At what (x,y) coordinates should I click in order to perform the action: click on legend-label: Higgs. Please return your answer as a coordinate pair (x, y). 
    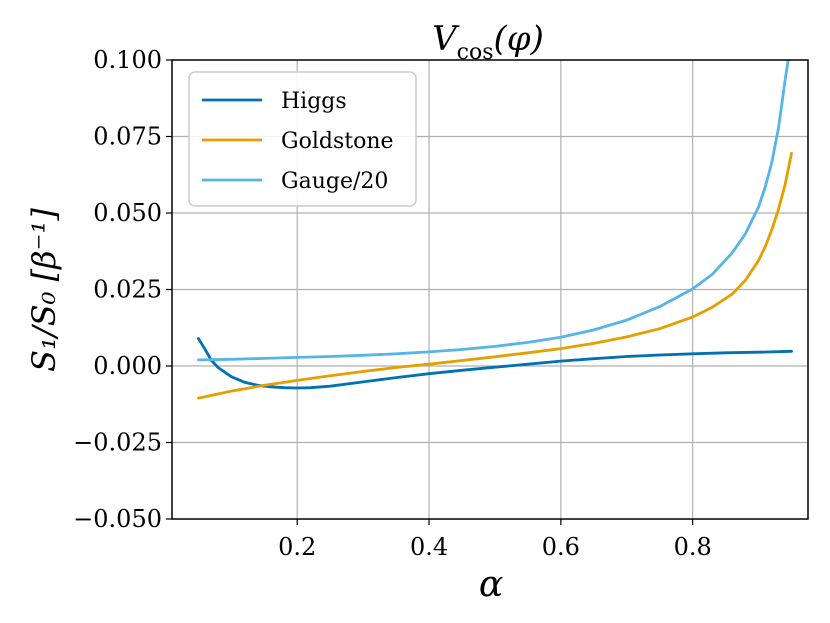
    Looking at the image, I should click on (314, 101).